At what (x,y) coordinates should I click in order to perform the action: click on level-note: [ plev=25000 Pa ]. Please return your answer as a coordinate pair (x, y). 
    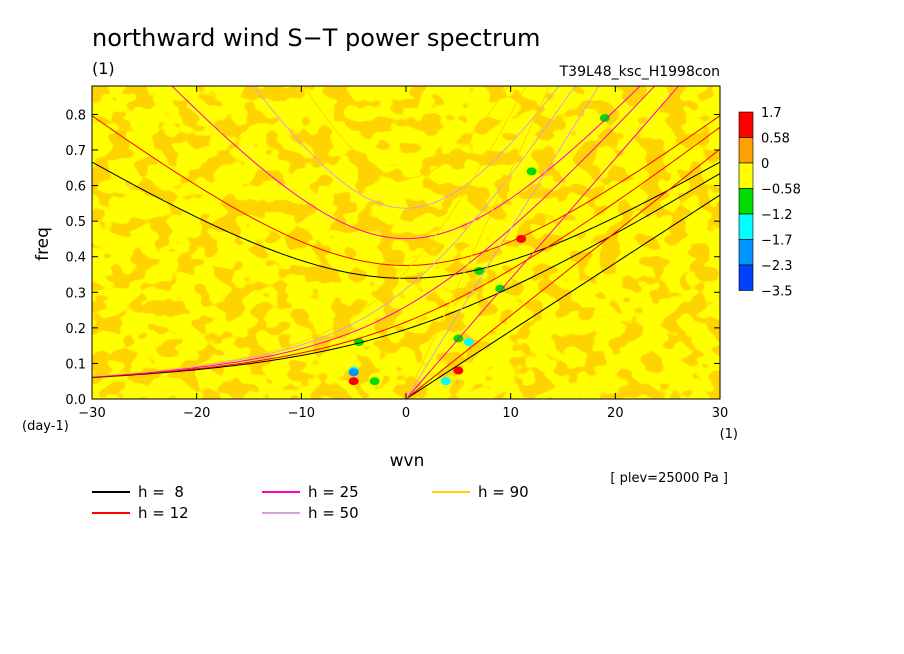
    Looking at the image, I should click on (669, 478).